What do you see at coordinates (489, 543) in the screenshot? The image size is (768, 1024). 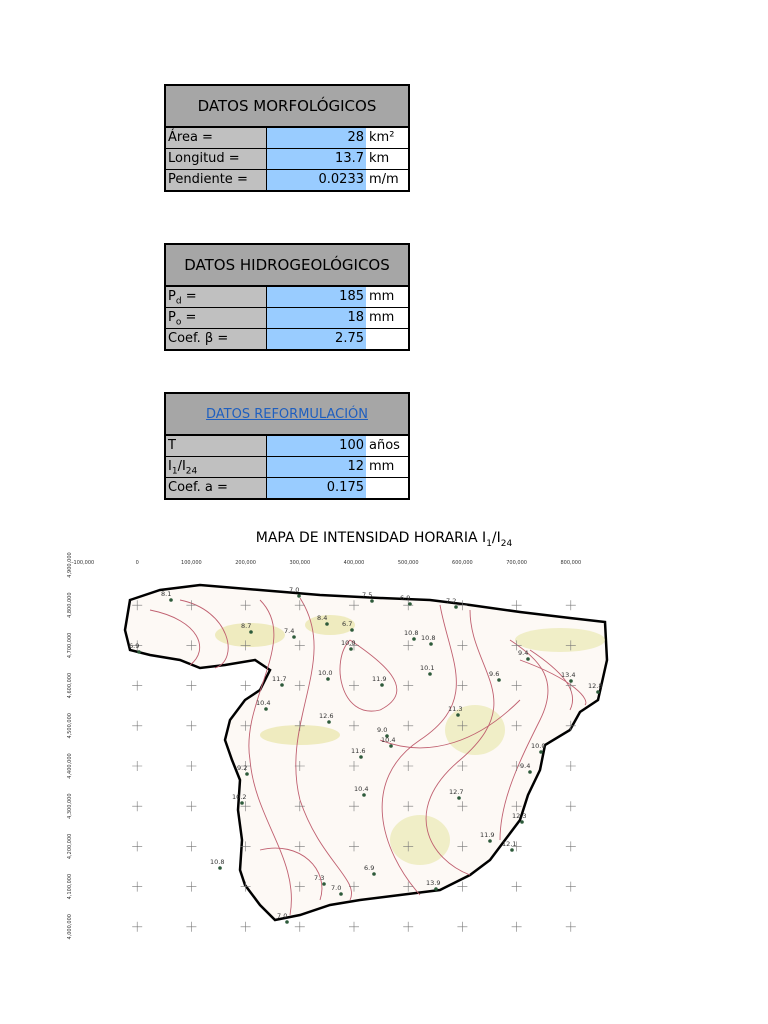 I see `subscript: 1` at bounding box center [489, 543].